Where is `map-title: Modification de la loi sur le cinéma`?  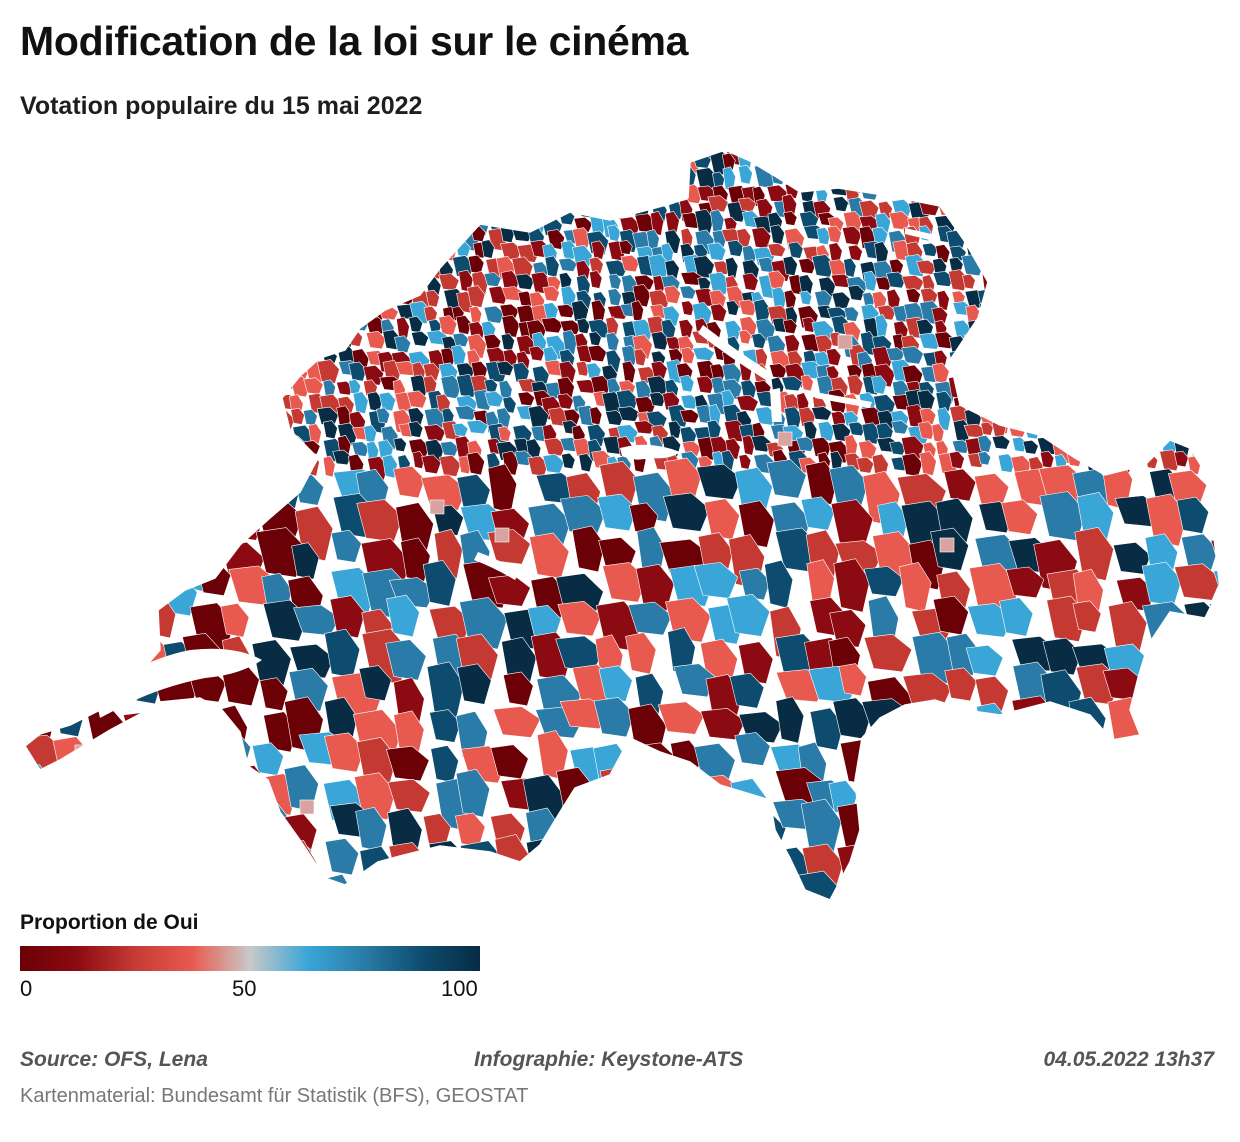
map-title: Modification de la loi sur le cinéma is located at coordinates (354, 41).